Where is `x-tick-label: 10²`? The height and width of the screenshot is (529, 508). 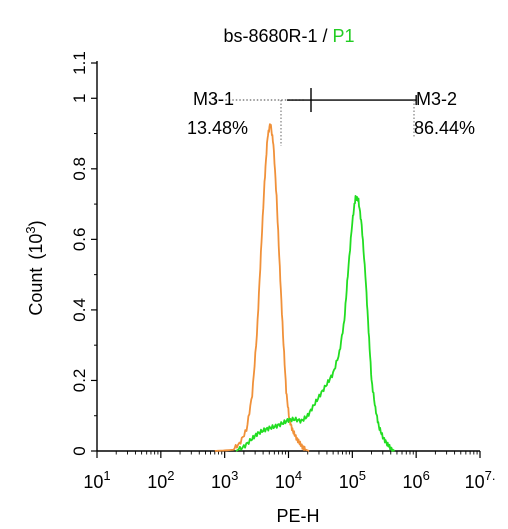
x-tick-label: 10² is located at coordinates (160, 480).